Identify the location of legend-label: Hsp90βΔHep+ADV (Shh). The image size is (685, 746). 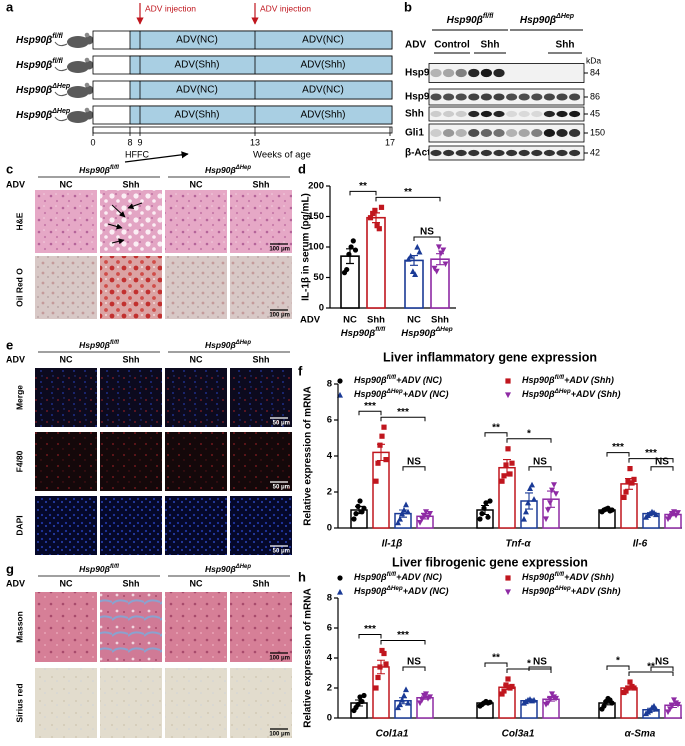
(571, 591).